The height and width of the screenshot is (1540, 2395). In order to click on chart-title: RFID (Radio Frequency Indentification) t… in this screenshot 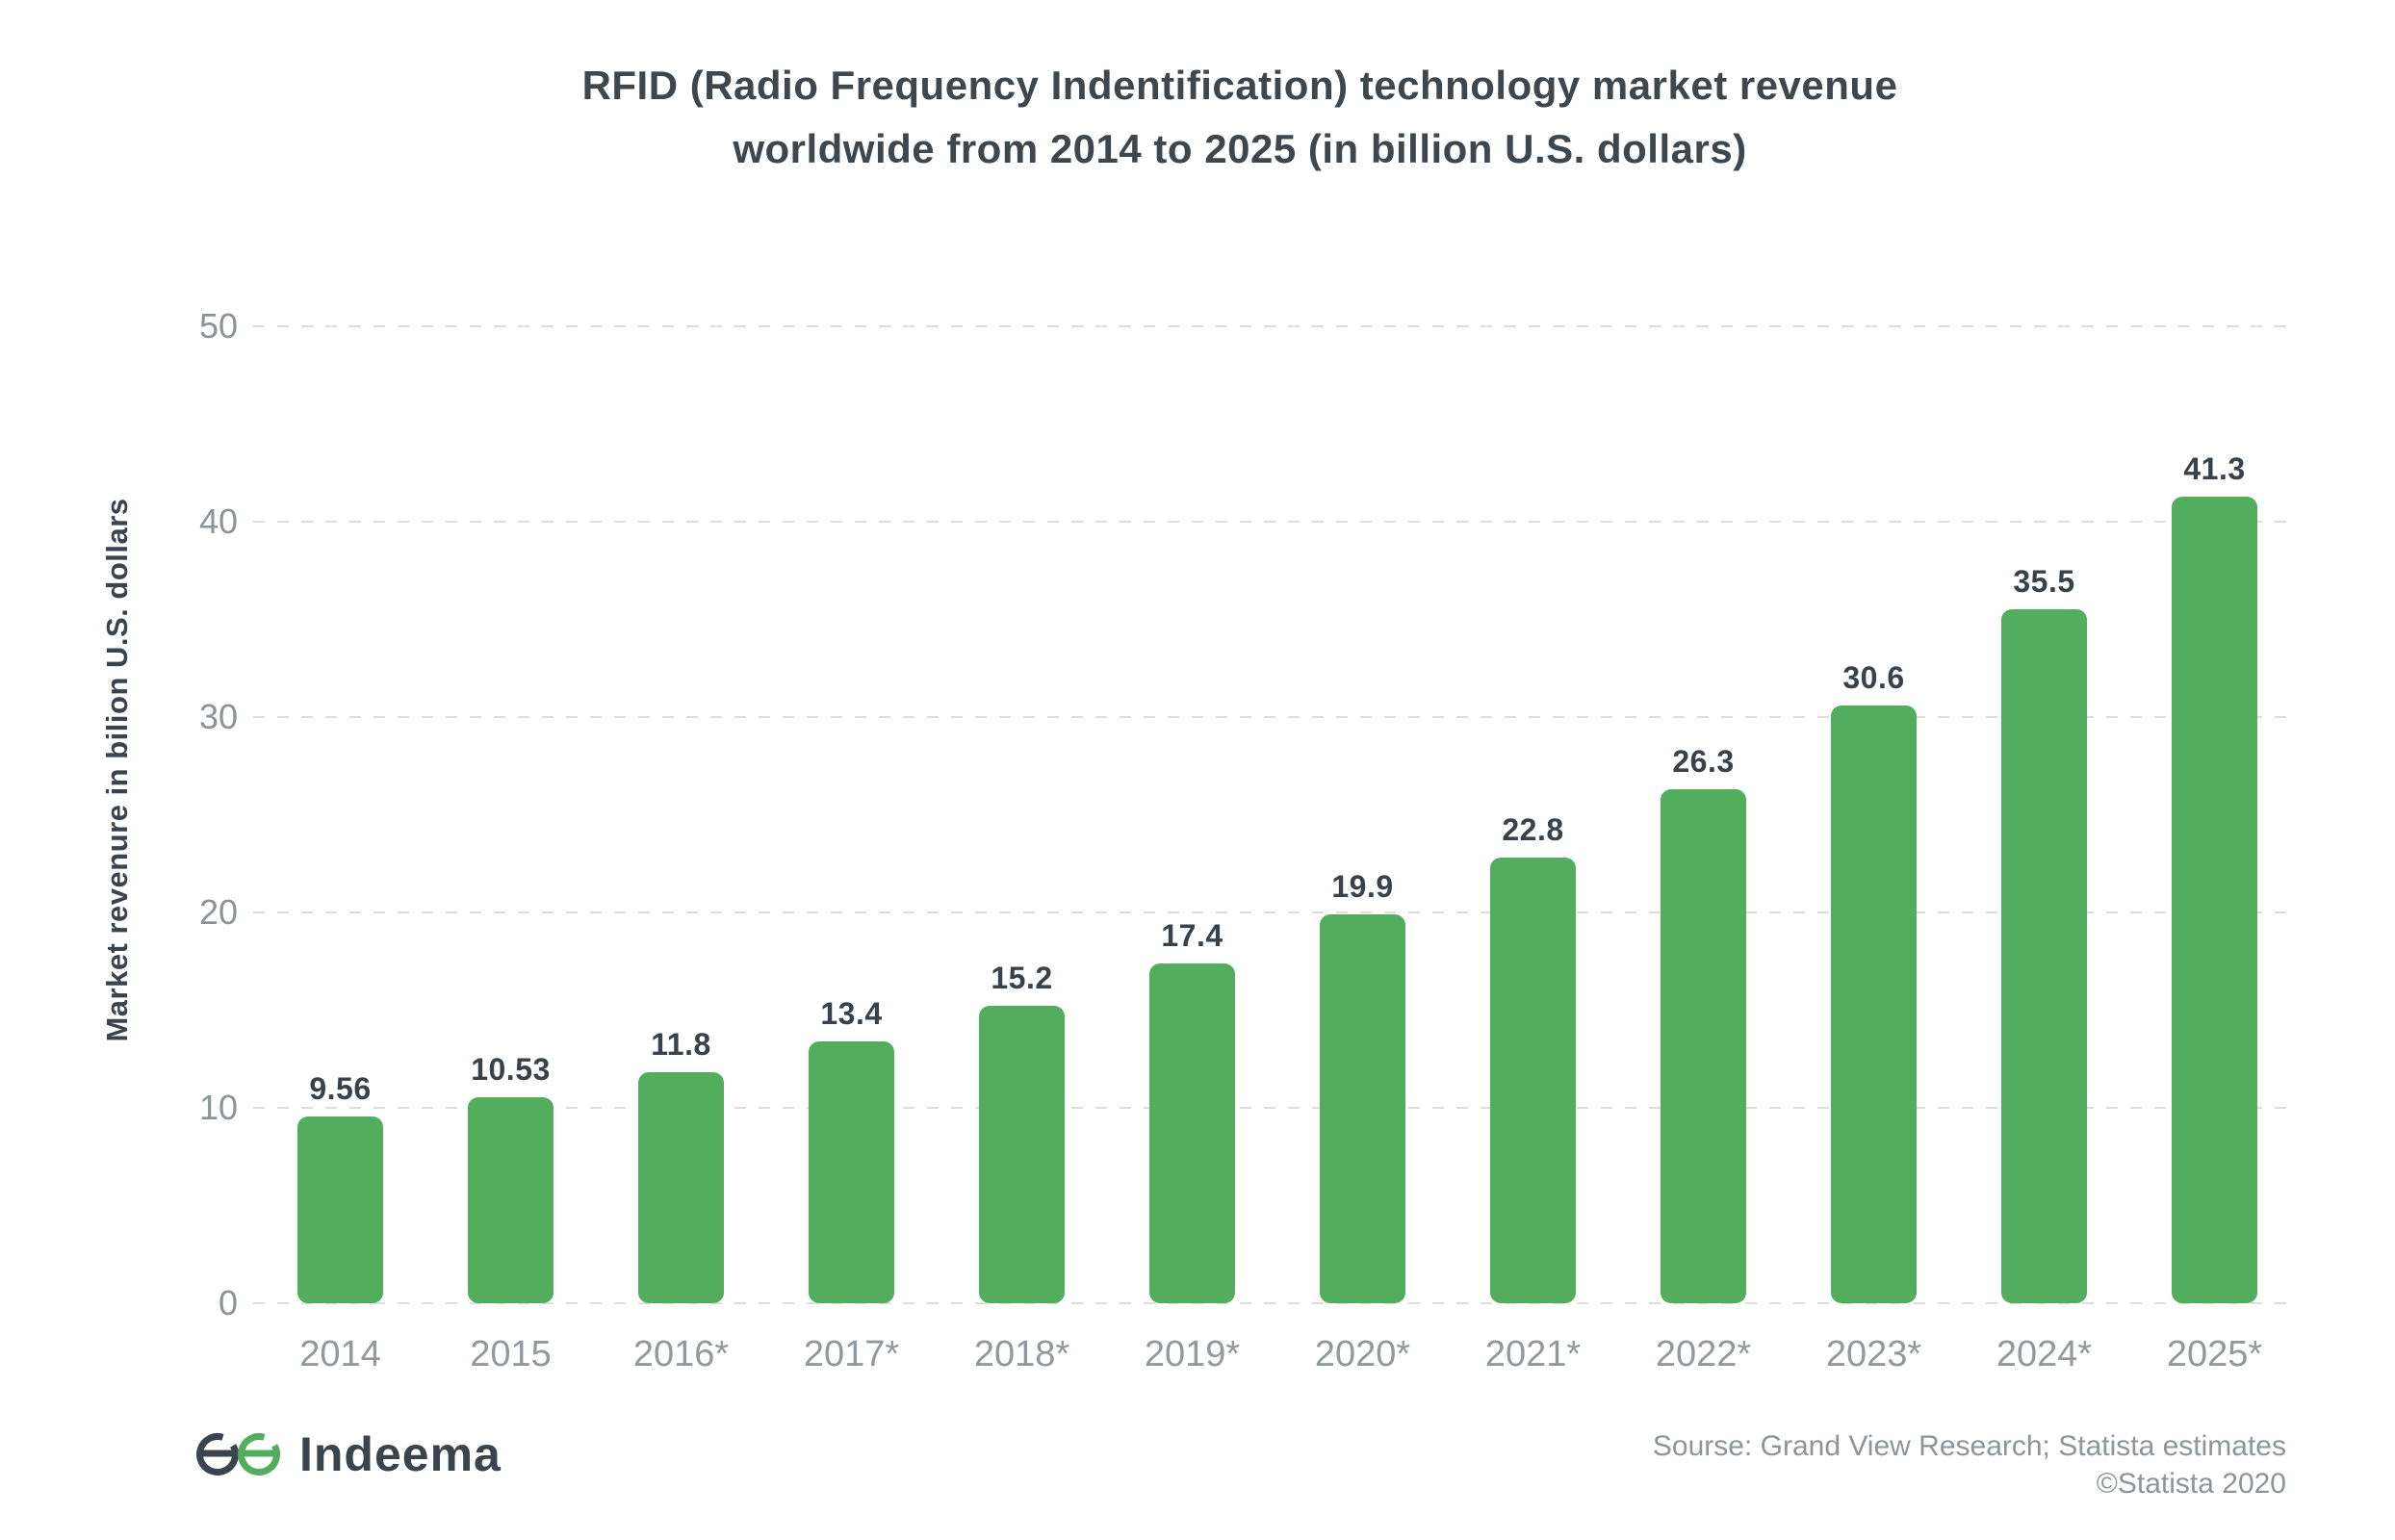, I will do `click(1240, 117)`.